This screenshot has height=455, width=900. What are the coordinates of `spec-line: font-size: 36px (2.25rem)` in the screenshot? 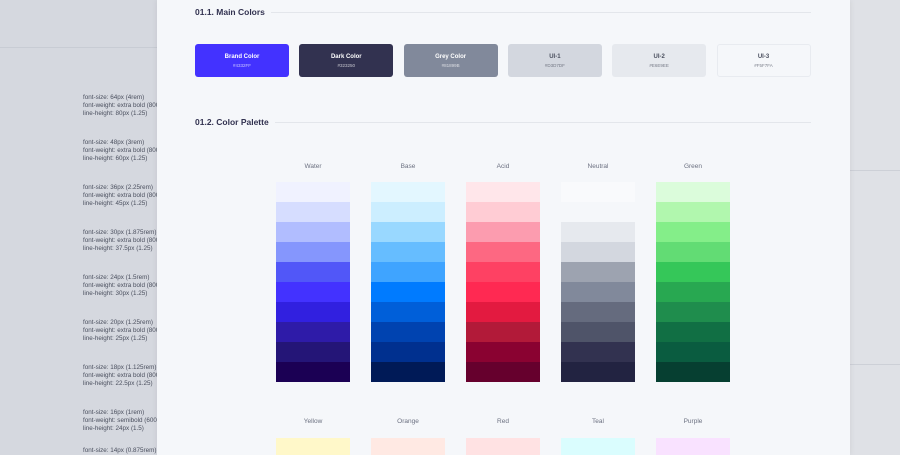 It's located at (118, 187).